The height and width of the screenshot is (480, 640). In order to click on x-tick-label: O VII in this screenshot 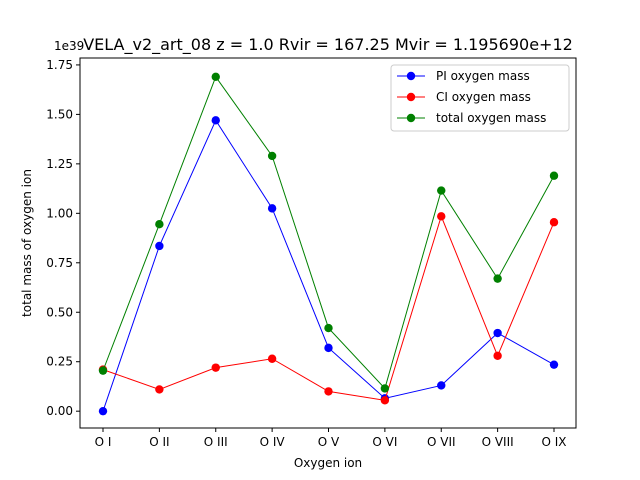, I will do `click(441, 442)`.